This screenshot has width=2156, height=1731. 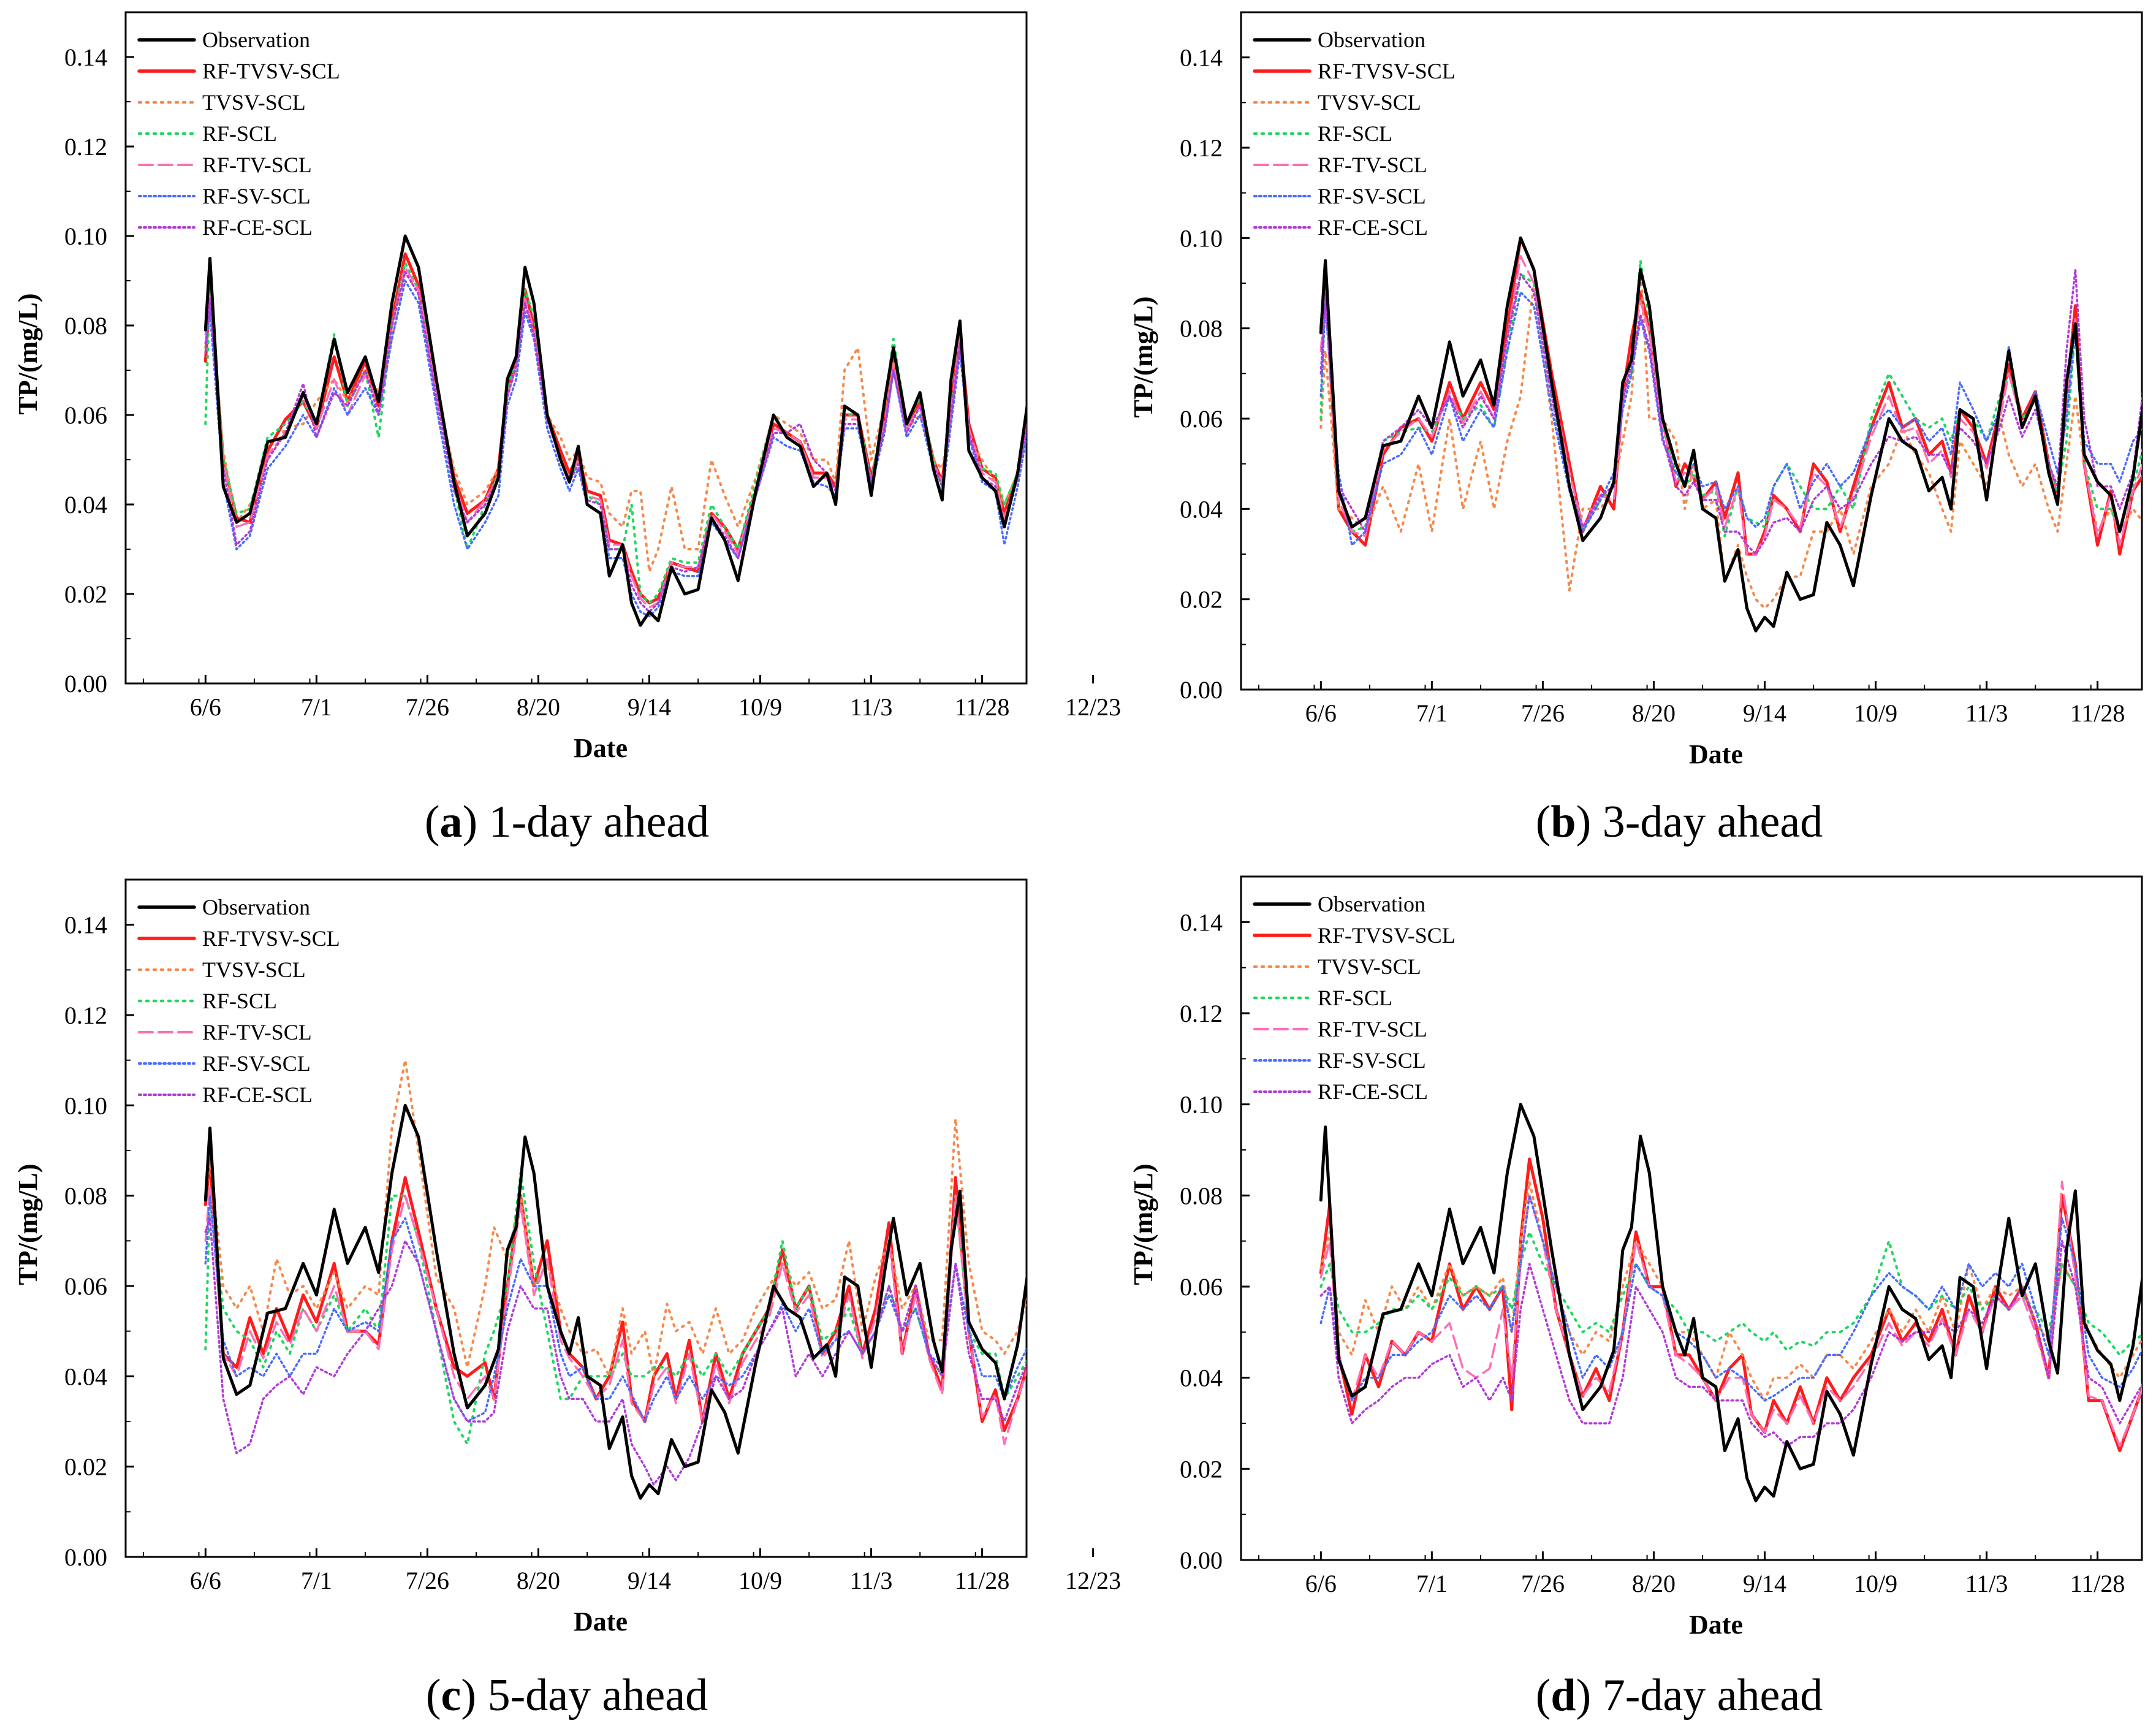 I want to click on panel-caption: (b) 3-day ahead, so click(x=1679, y=822).